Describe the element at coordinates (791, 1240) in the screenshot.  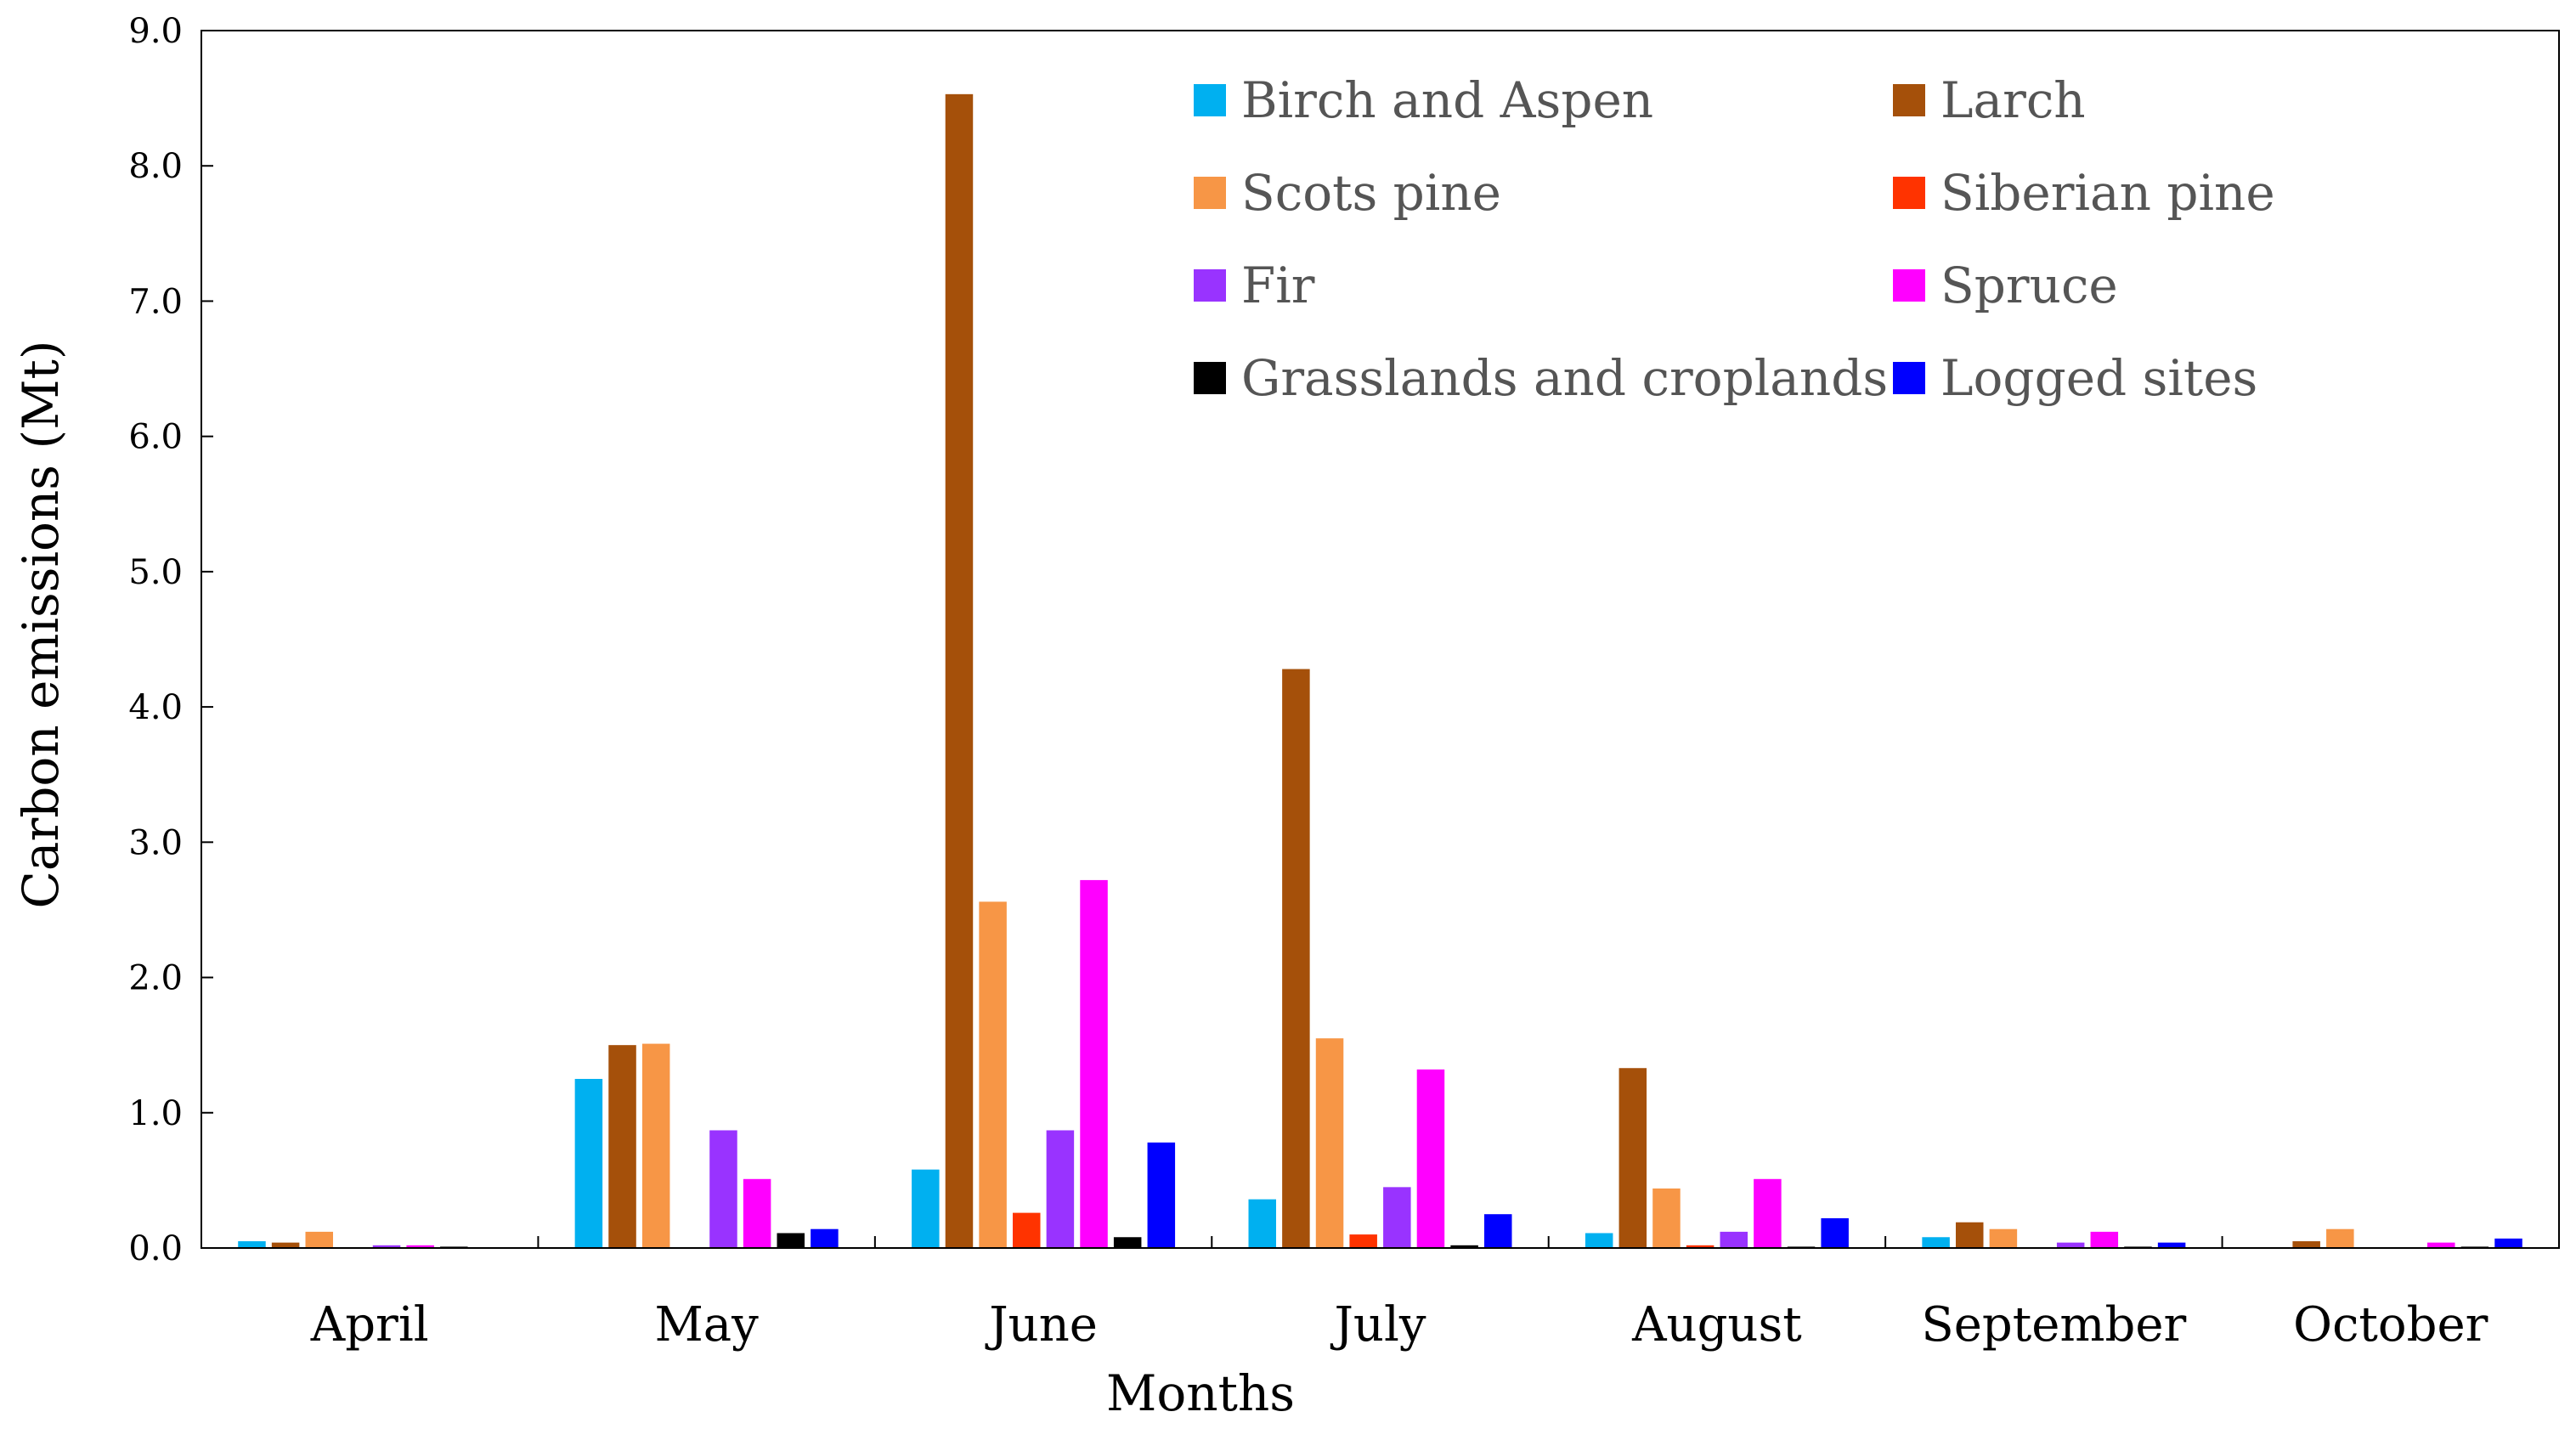
I see `bar-grasslands-and-croplands-may` at that location.